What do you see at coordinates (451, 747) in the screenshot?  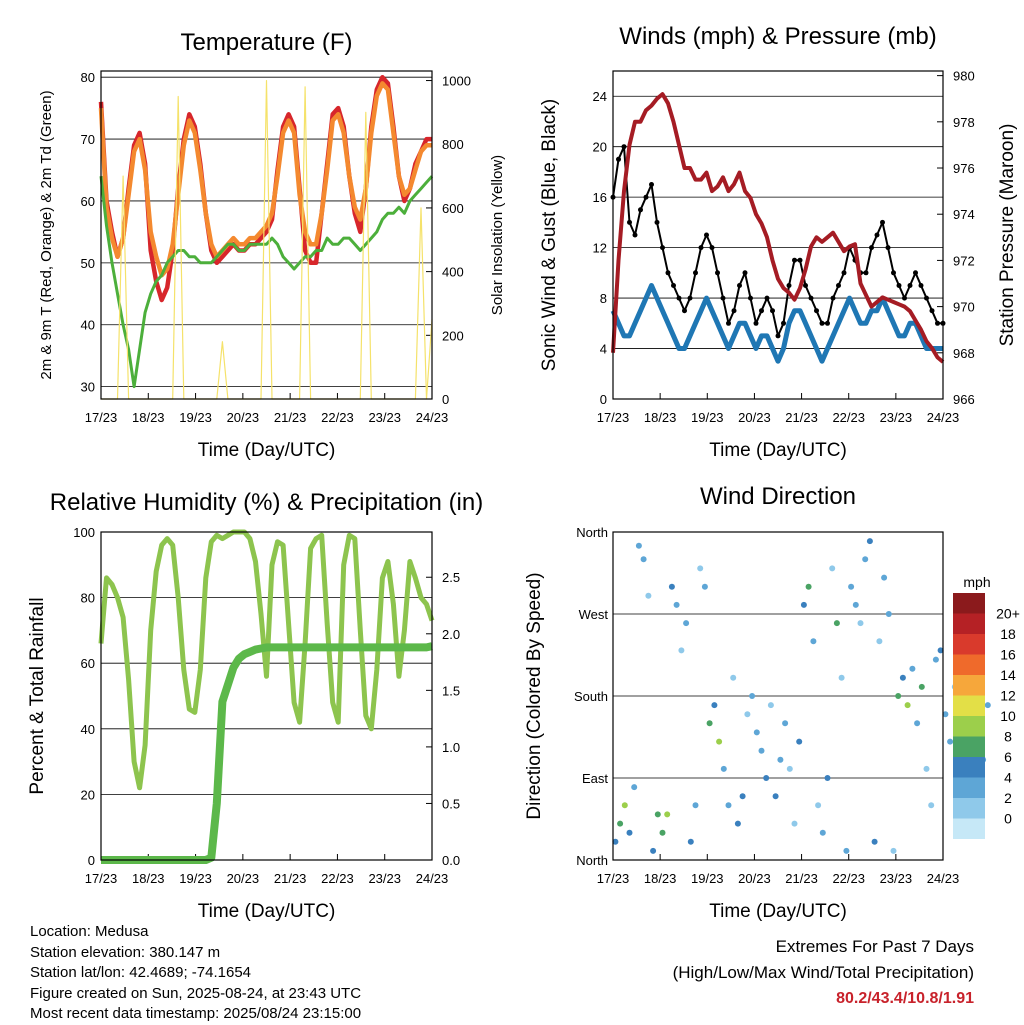 I see `y-right-tick-label: 1.0` at bounding box center [451, 747].